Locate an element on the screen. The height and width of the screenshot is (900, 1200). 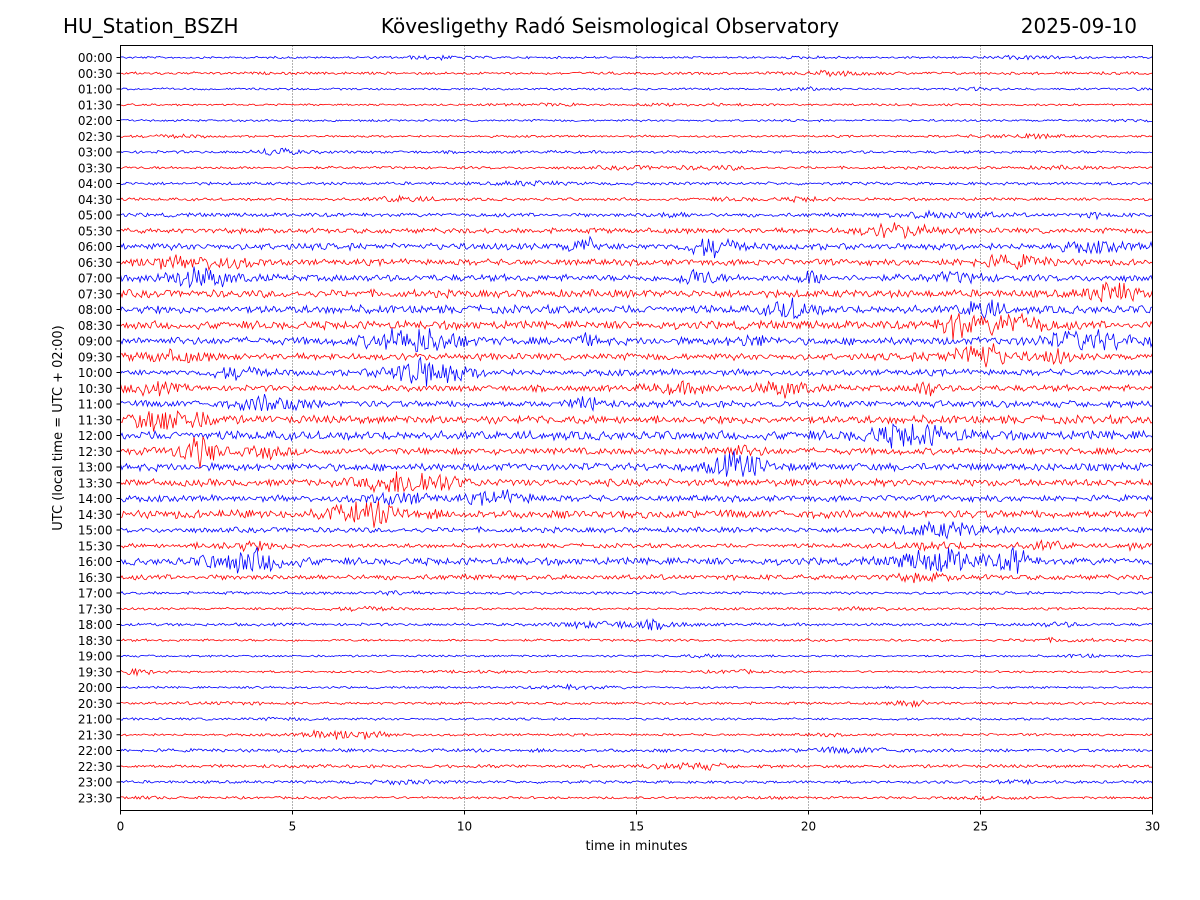
y-tick-label: 19:30 is located at coordinates (95, 672).